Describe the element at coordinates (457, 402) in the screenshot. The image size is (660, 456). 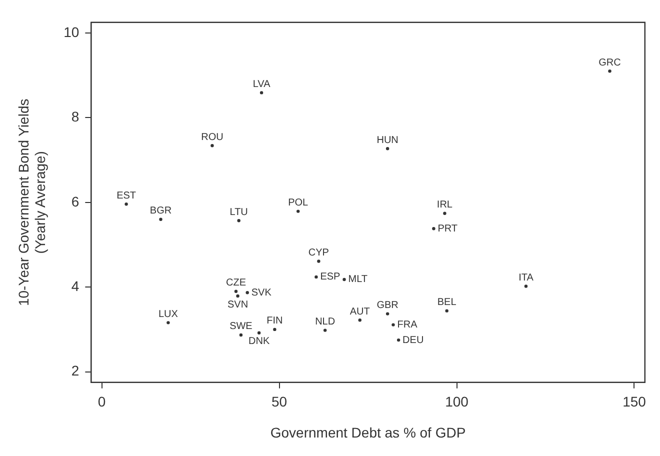
I see `x-tick-label: 100` at that location.